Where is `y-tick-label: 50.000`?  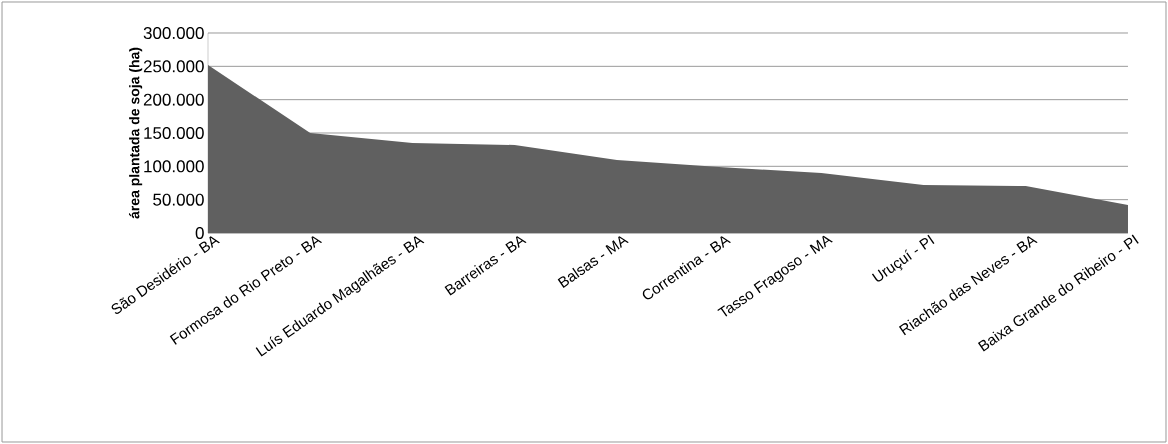
y-tick-label: 50.000 is located at coordinates (178, 199).